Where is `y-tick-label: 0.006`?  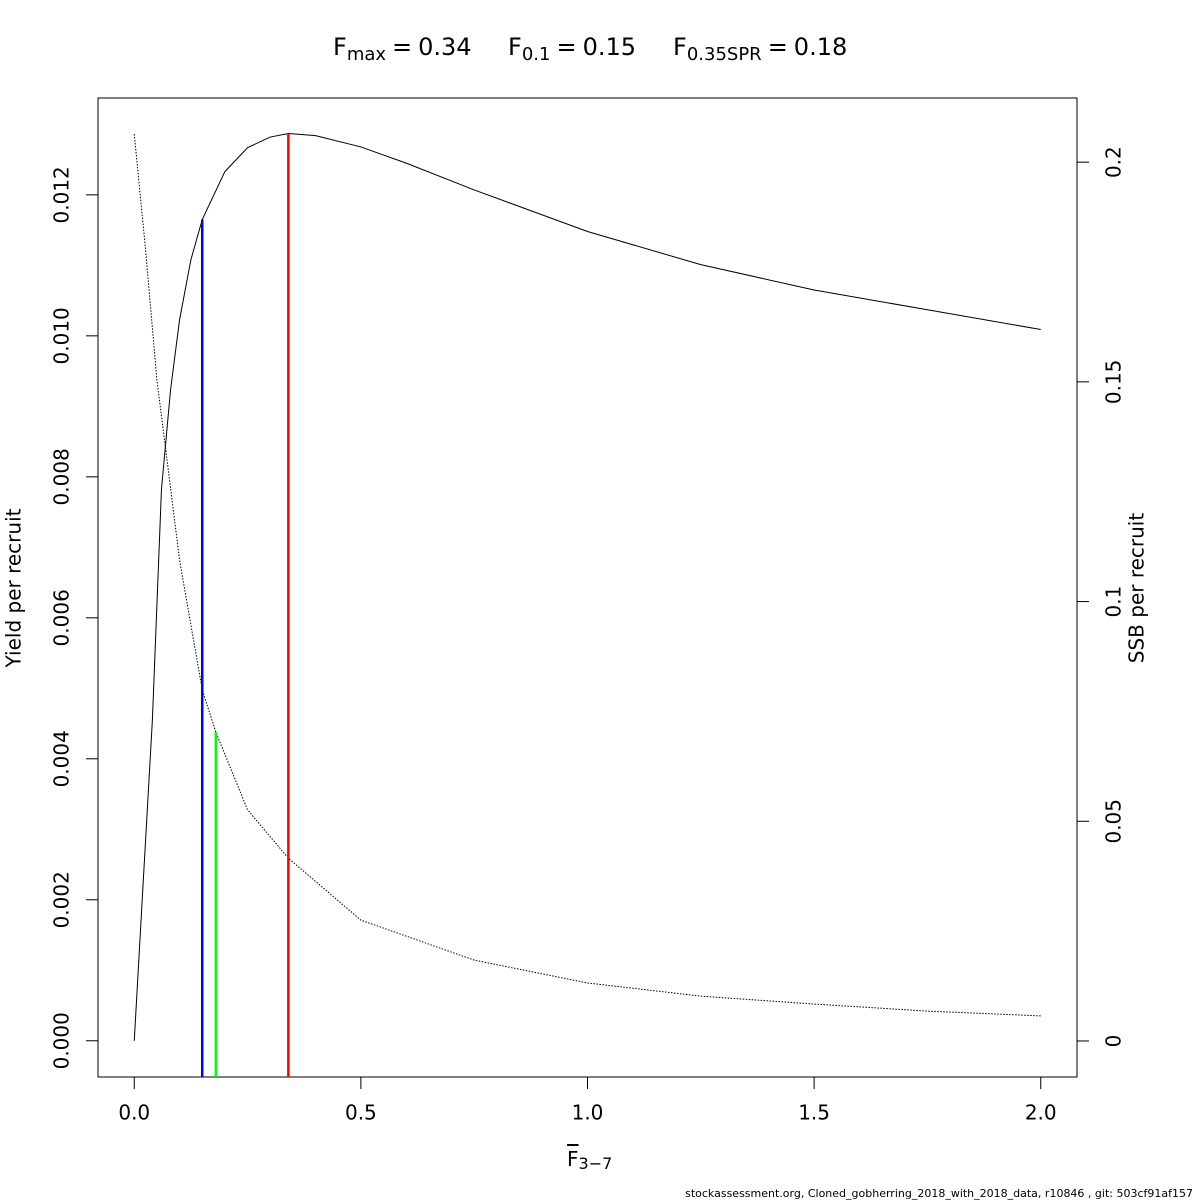
y-tick-label: 0.006 is located at coordinates (62, 617).